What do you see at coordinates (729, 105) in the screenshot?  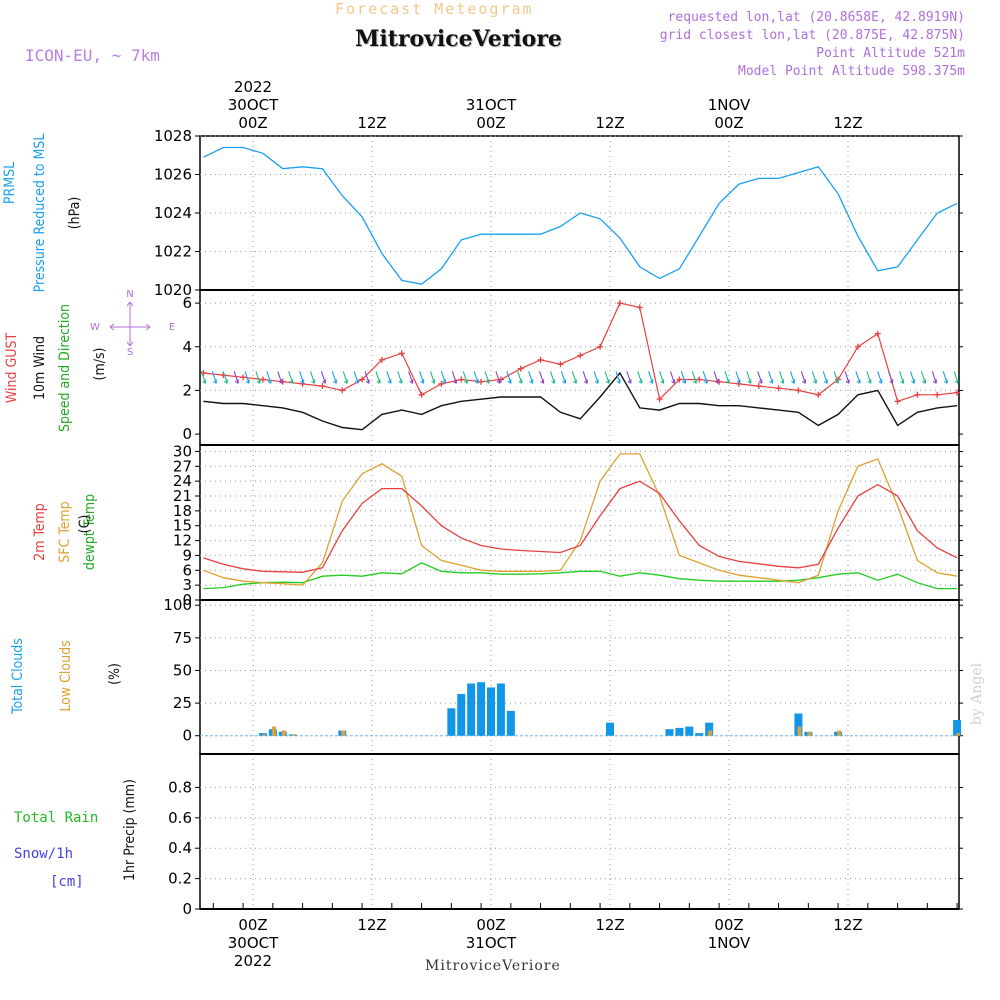 I see `x-label-top-date: 1NOV` at bounding box center [729, 105].